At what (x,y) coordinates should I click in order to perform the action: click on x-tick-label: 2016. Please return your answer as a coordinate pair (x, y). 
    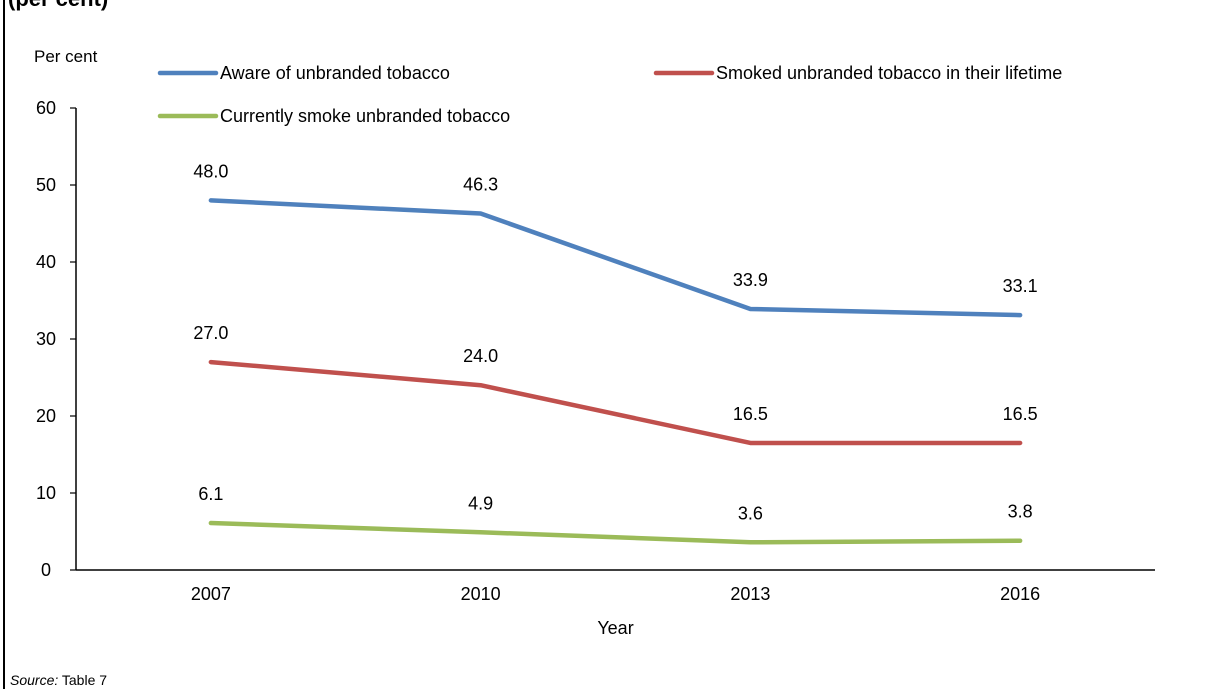
    Looking at the image, I should click on (1020, 594).